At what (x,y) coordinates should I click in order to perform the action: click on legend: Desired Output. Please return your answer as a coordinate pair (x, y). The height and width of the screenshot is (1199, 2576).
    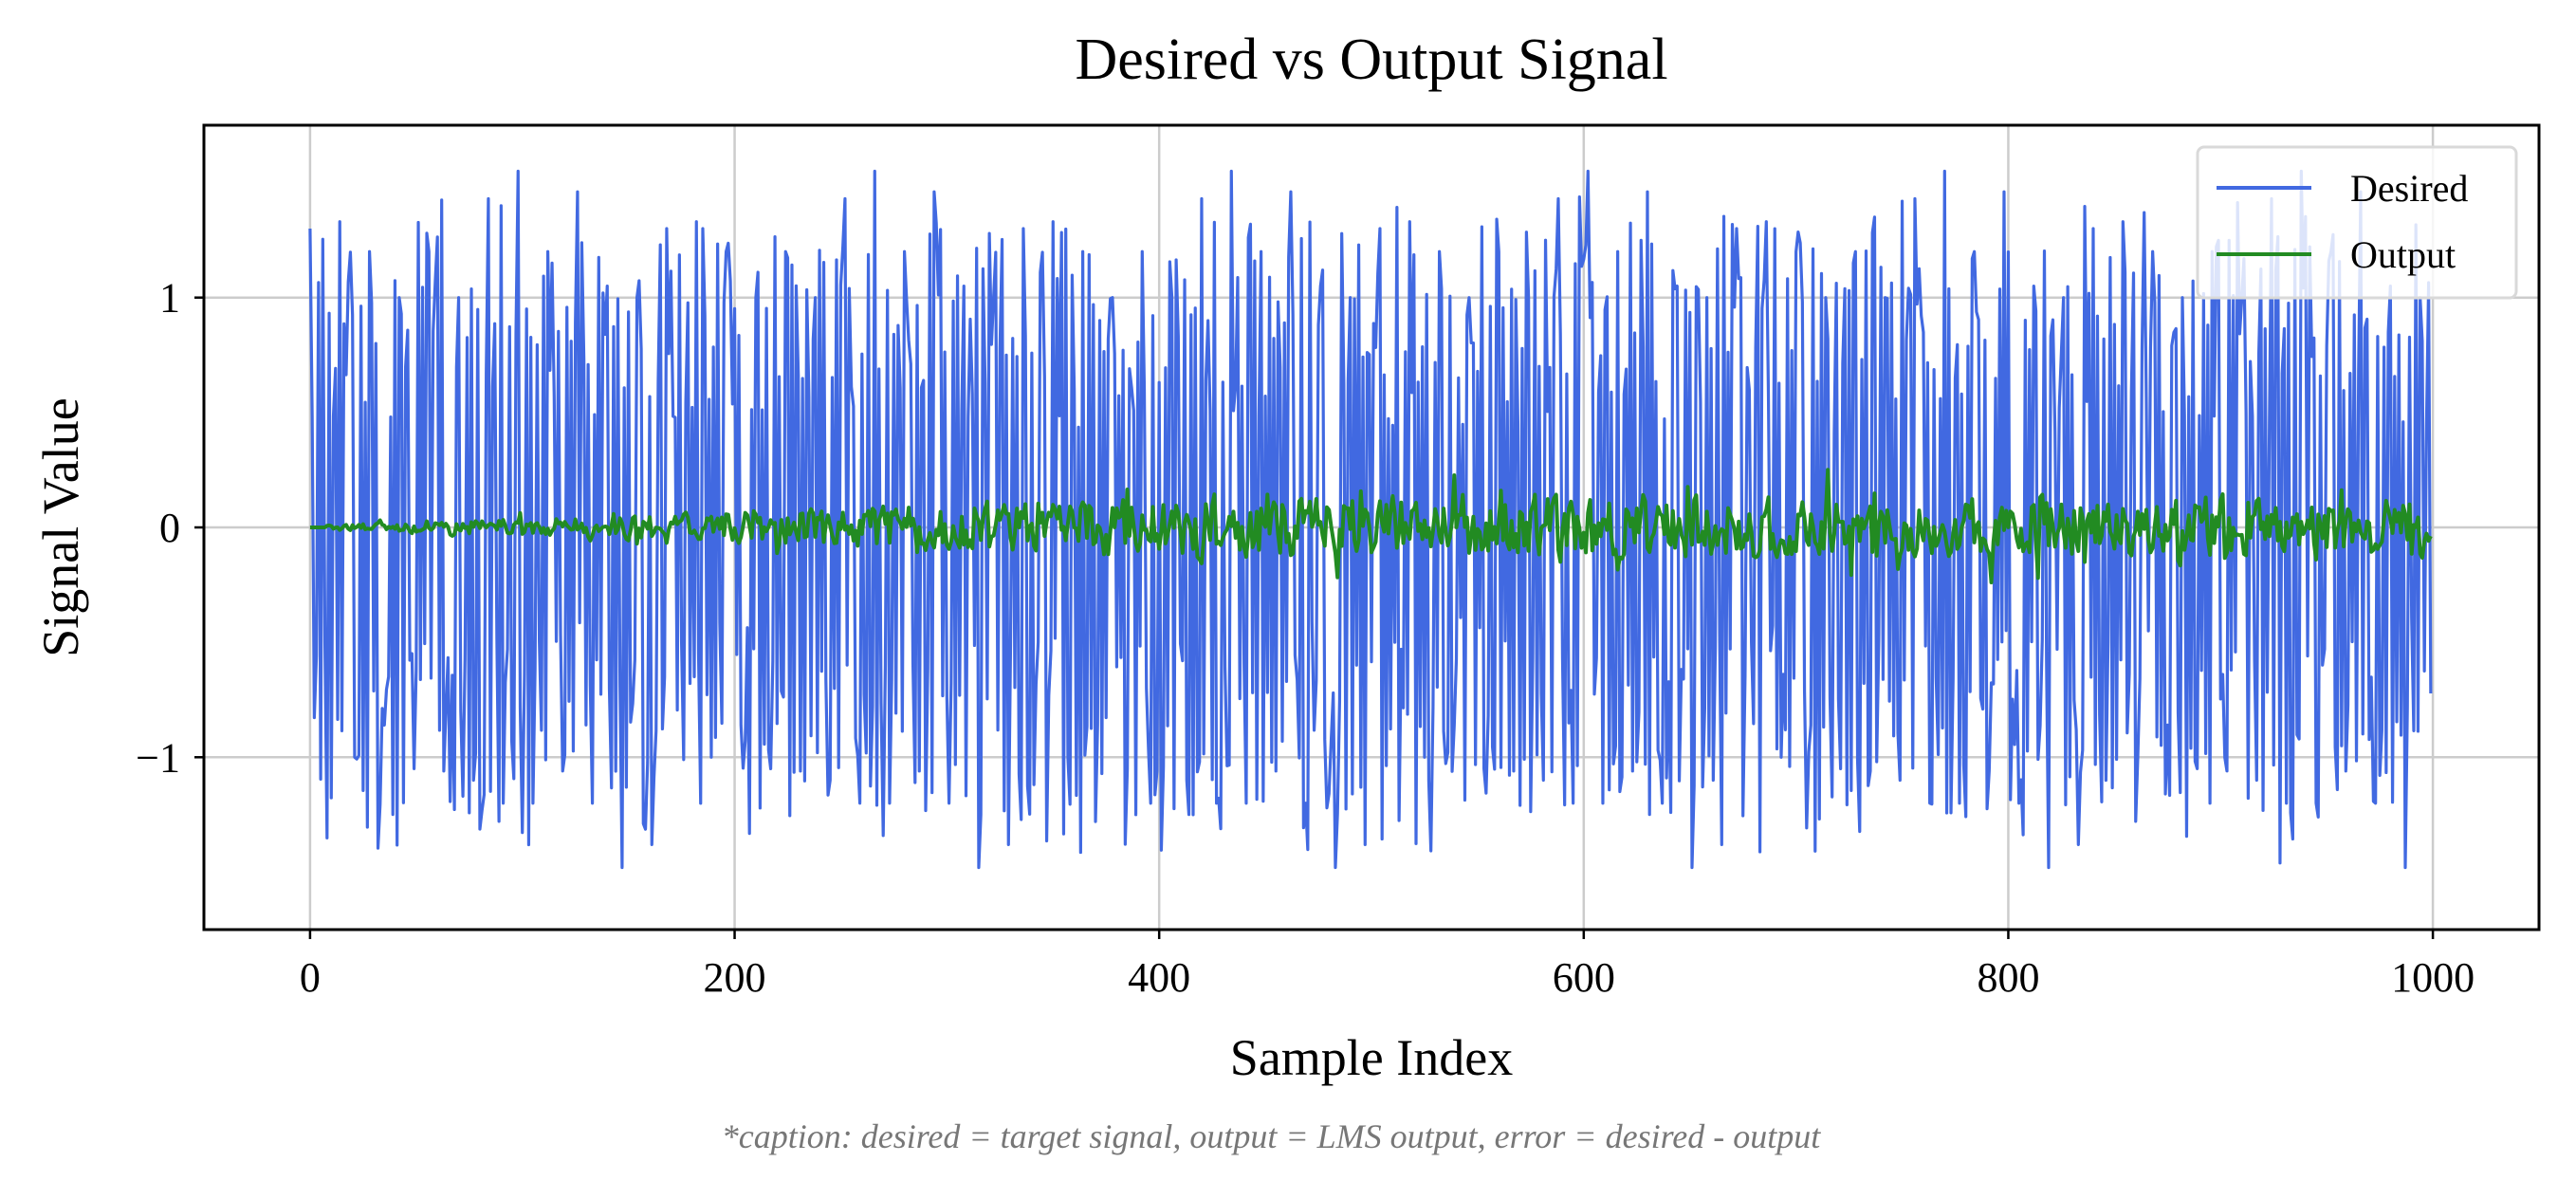
    Looking at the image, I should click on (2357, 222).